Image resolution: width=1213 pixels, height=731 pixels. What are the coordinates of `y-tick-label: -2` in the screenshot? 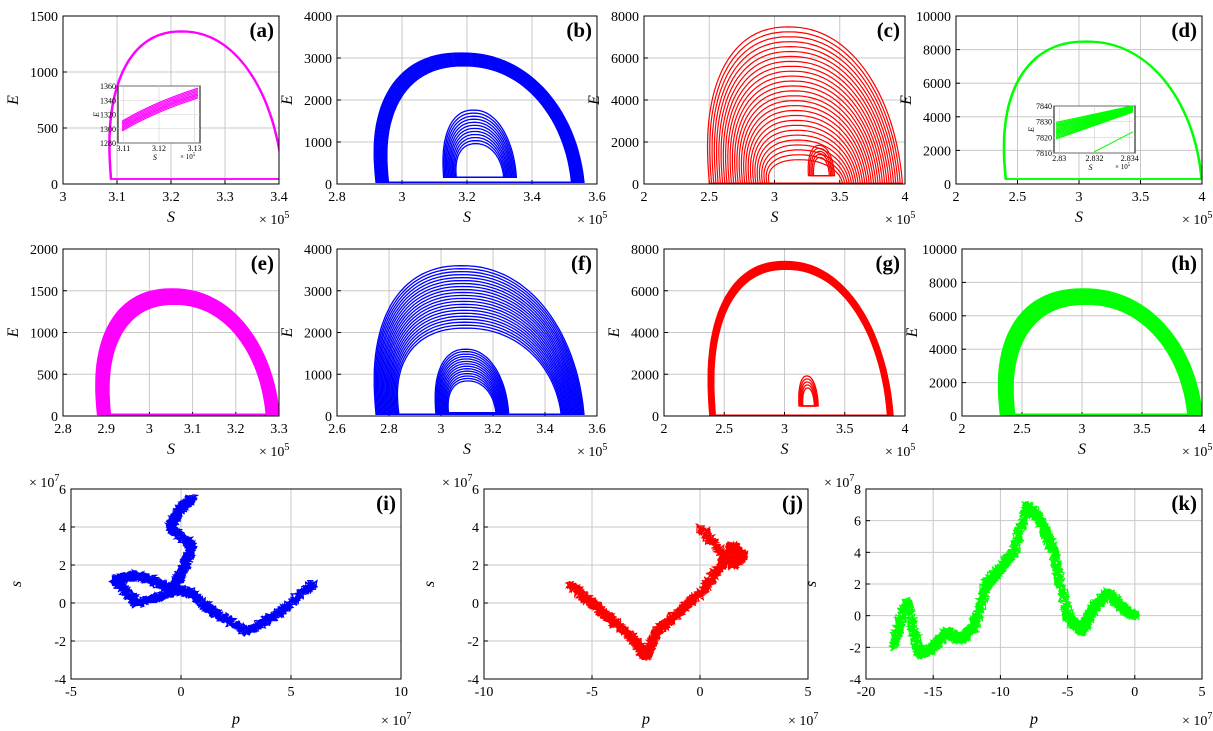 It's located at (855, 648).